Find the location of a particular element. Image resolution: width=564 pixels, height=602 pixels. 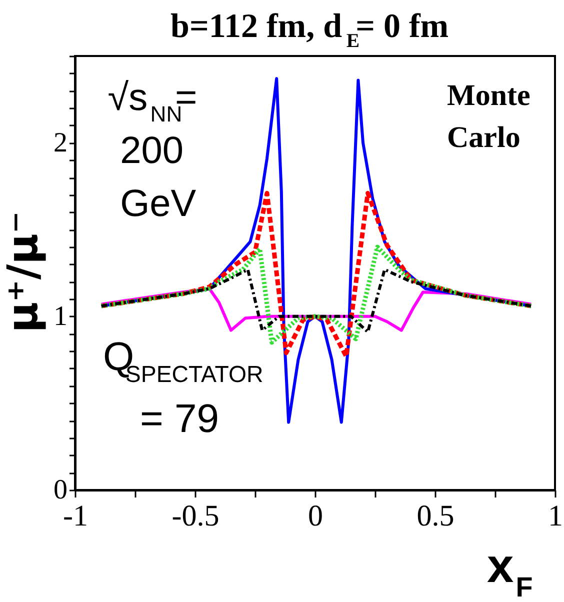

x-tick-label: -0.5 is located at coordinates (196, 516).